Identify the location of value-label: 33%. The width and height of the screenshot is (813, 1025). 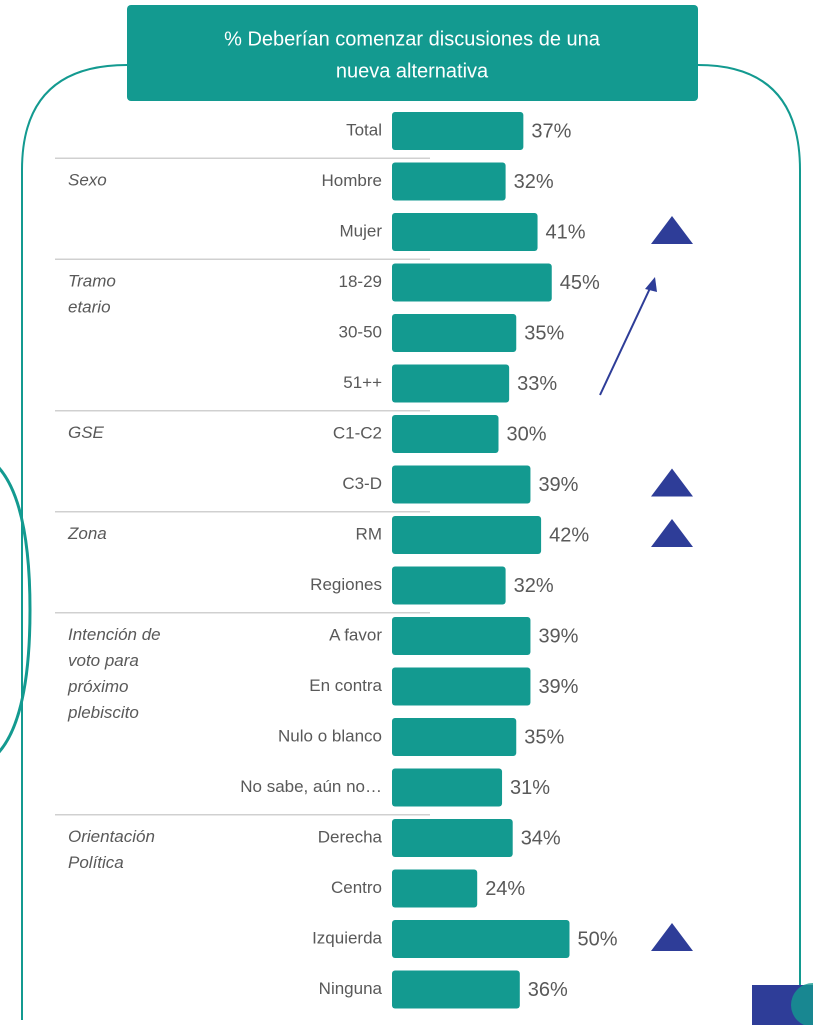
(537, 384).